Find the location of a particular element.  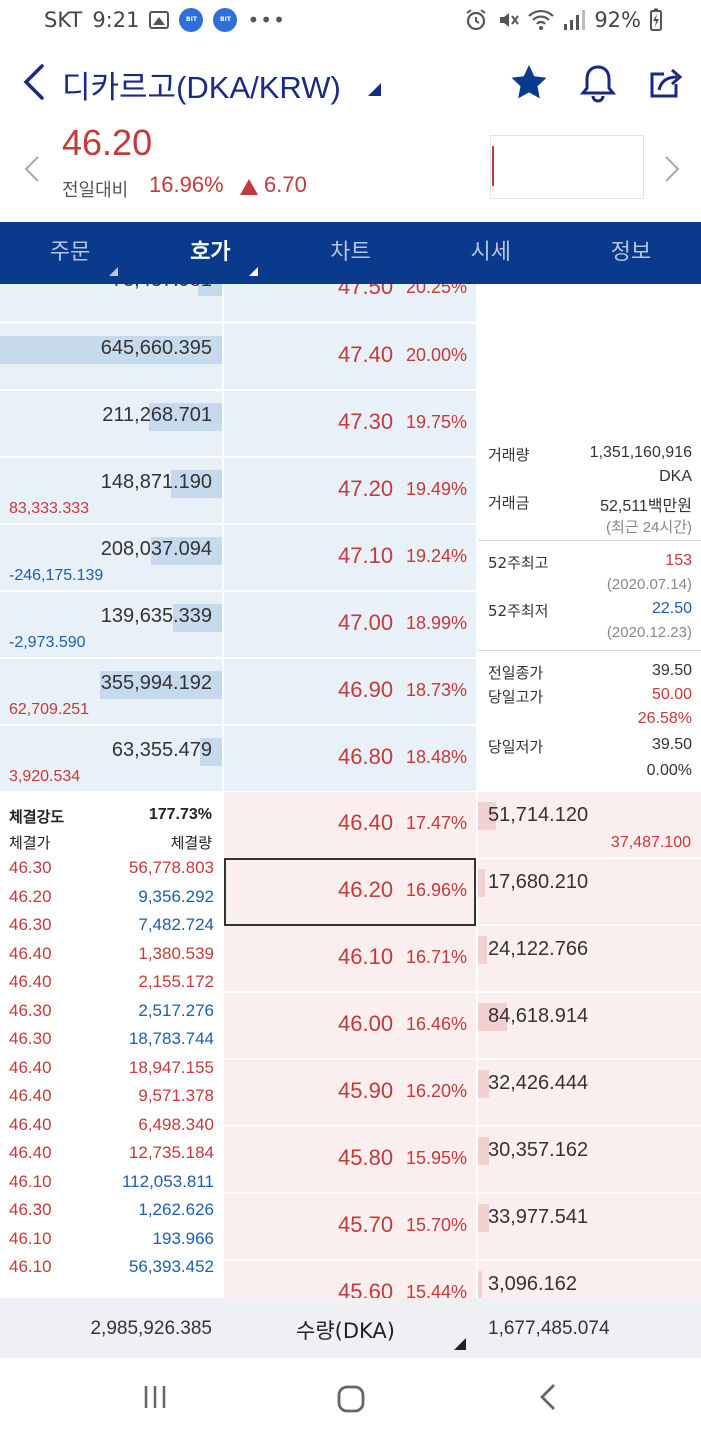

tab-caret-icon is located at coordinates (254, 271).